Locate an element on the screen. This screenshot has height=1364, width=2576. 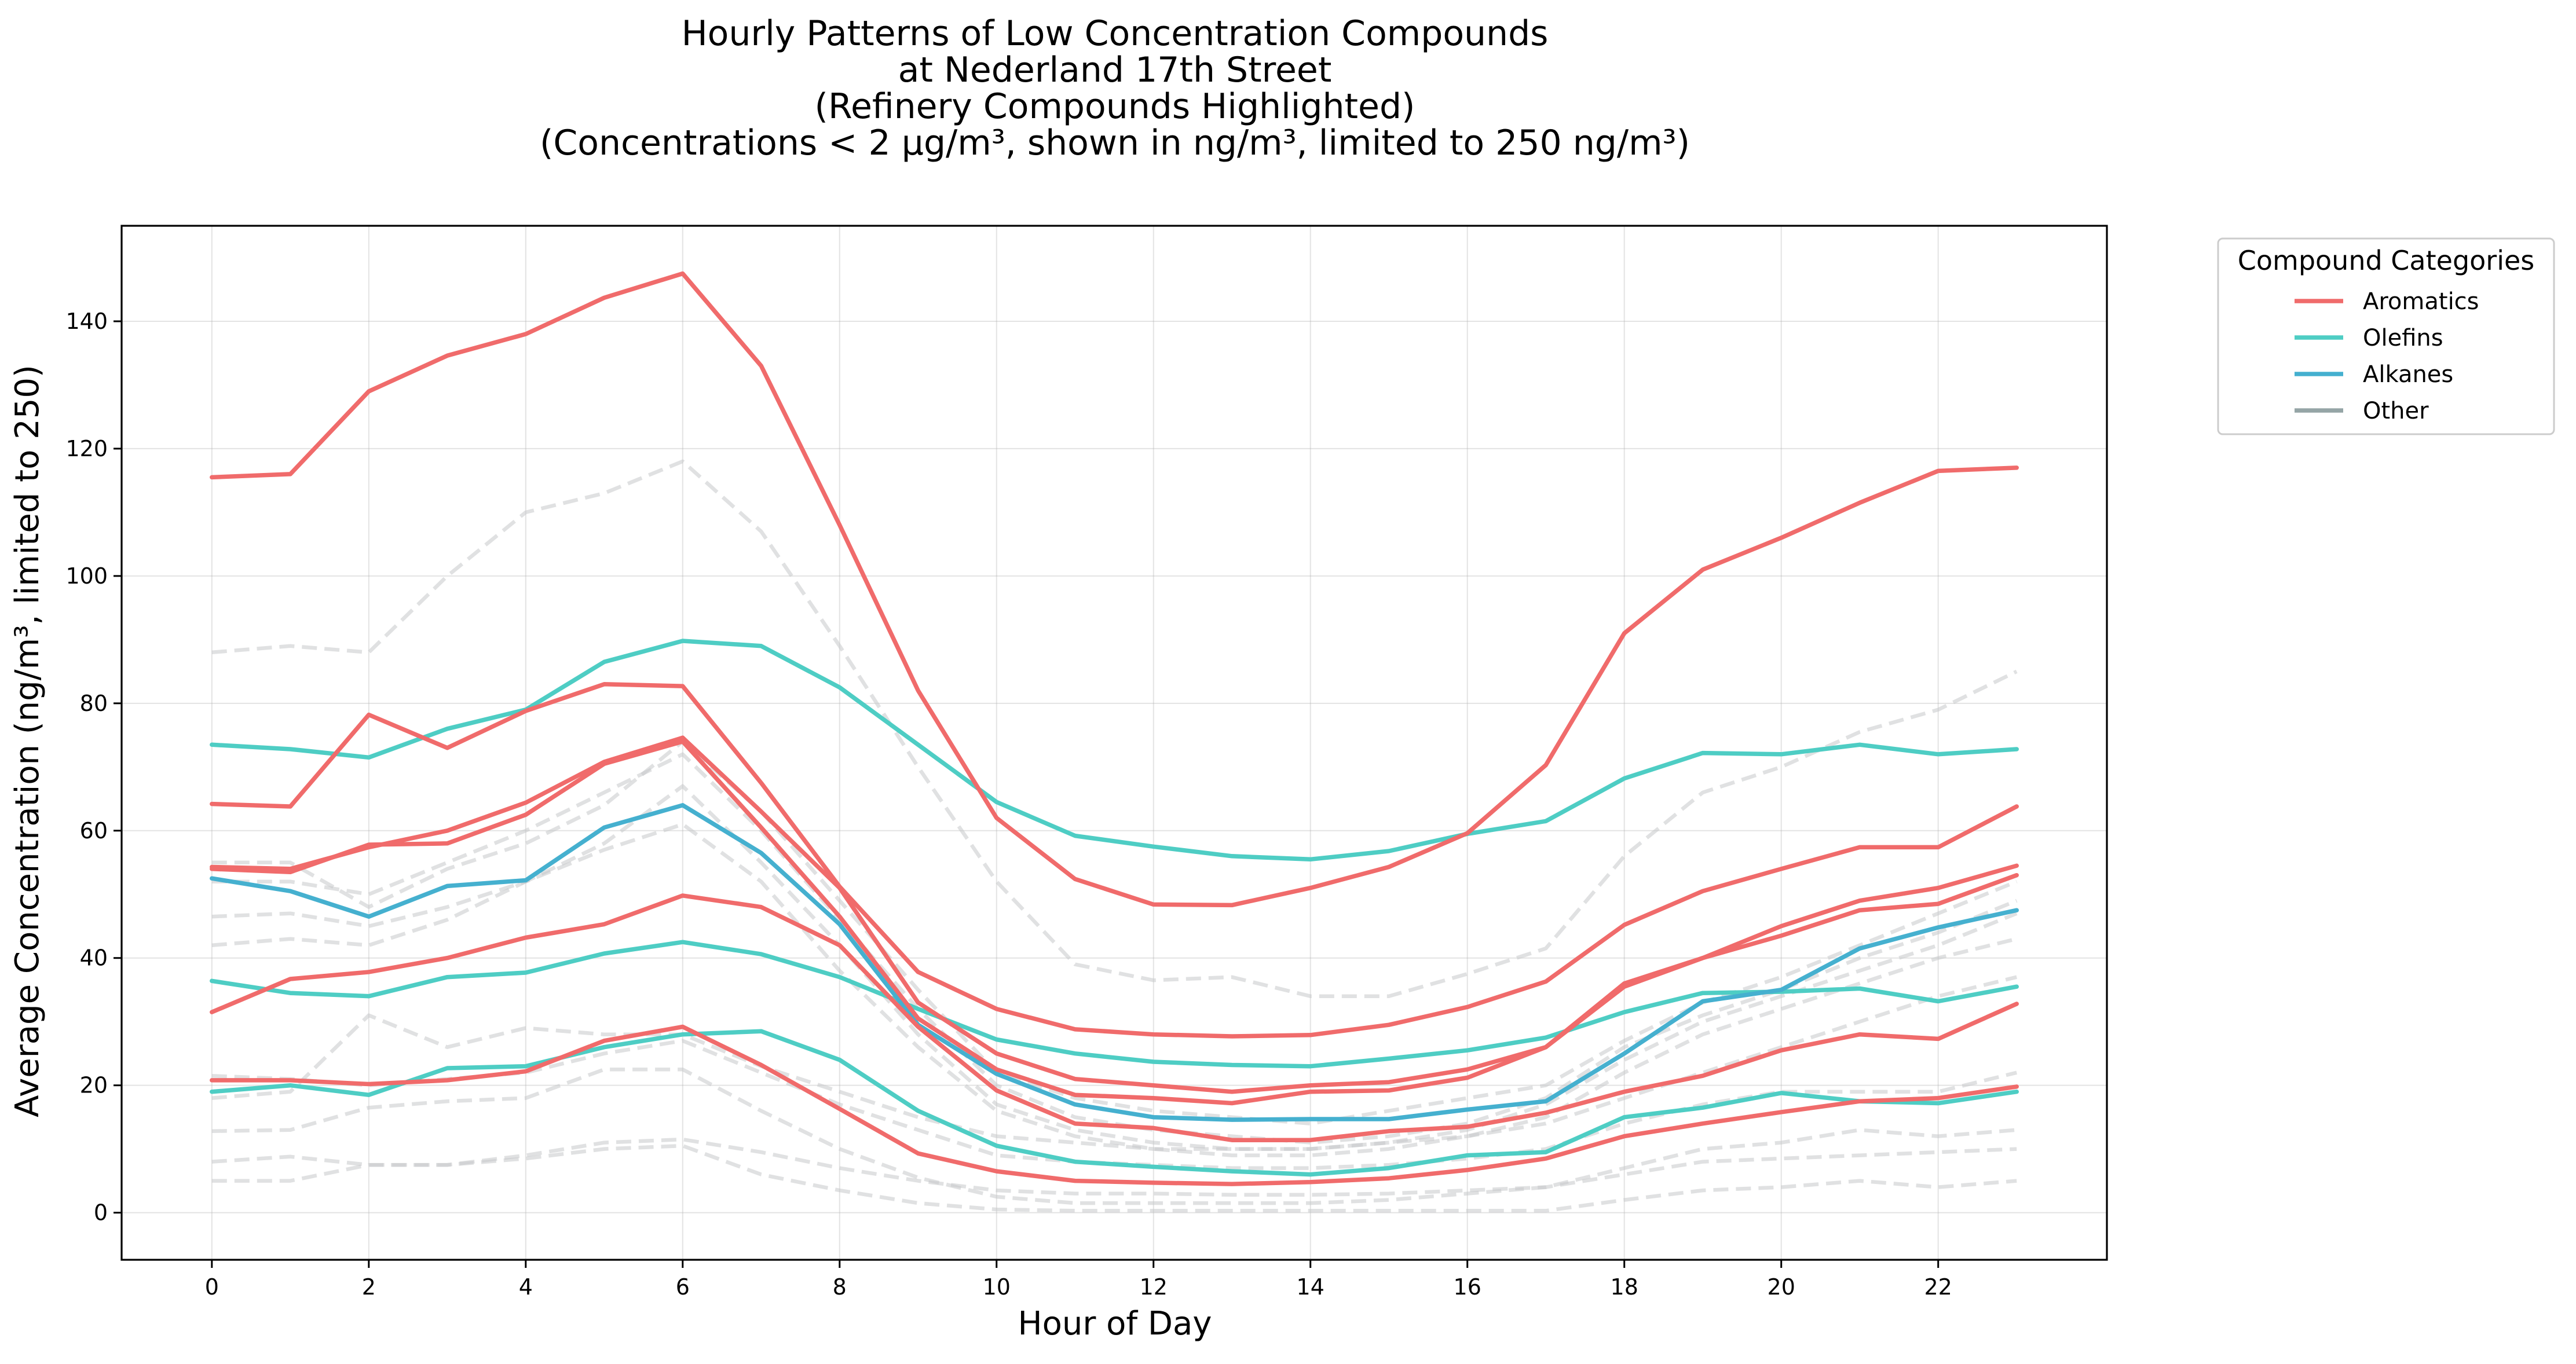
x-tick-label: 16 is located at coordinates (1467, 1287).